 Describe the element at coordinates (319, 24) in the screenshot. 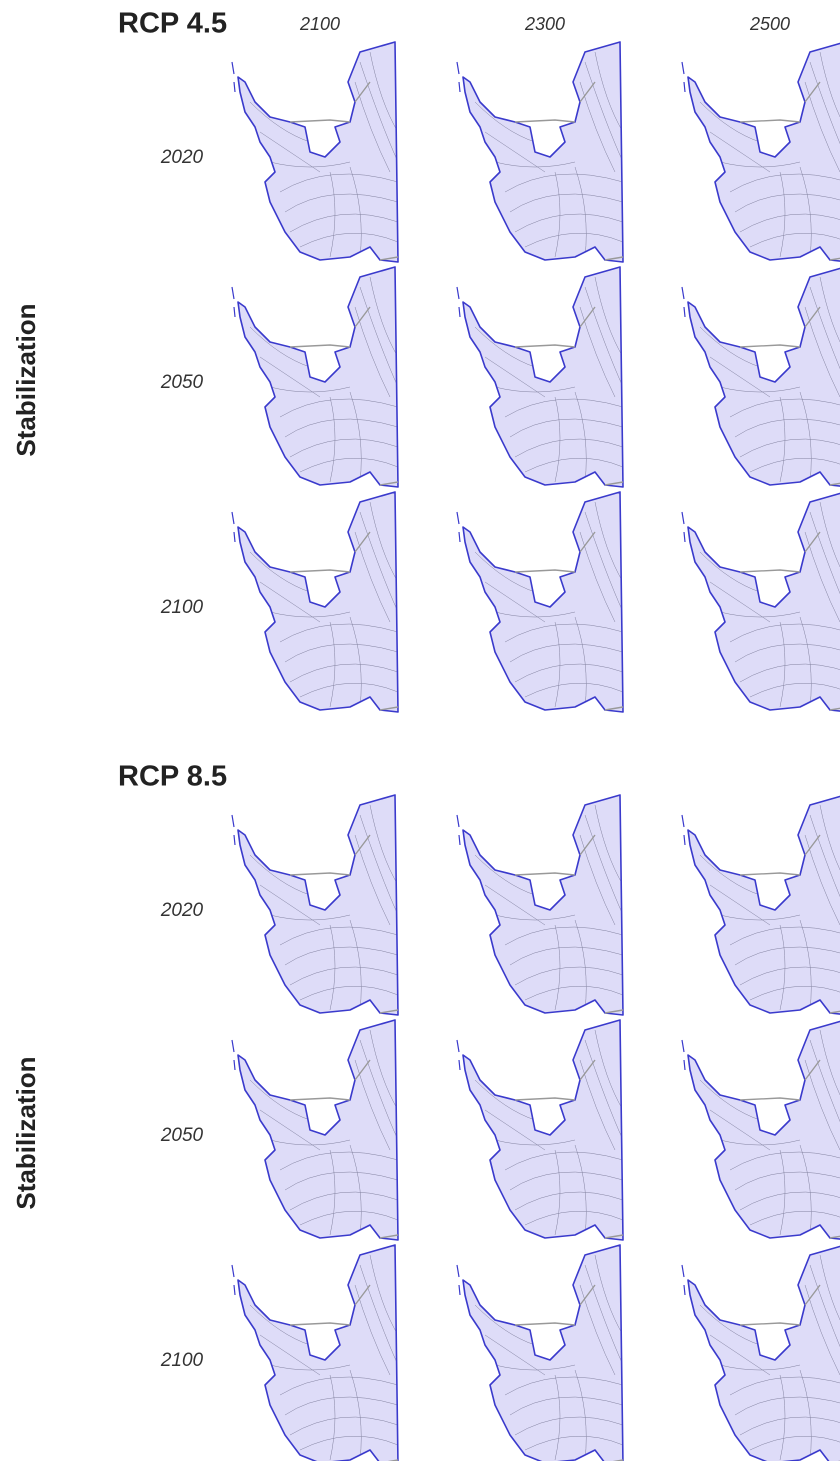

I see `column-label: 2100` at that location.